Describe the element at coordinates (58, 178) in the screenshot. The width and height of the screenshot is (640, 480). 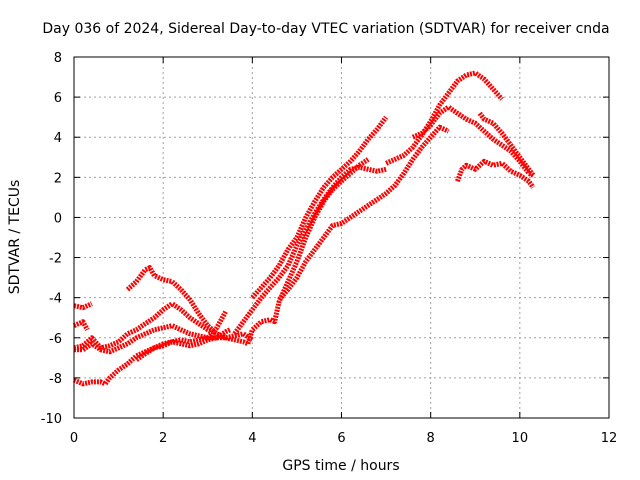
I see `y-tick-label: 2` at that location.